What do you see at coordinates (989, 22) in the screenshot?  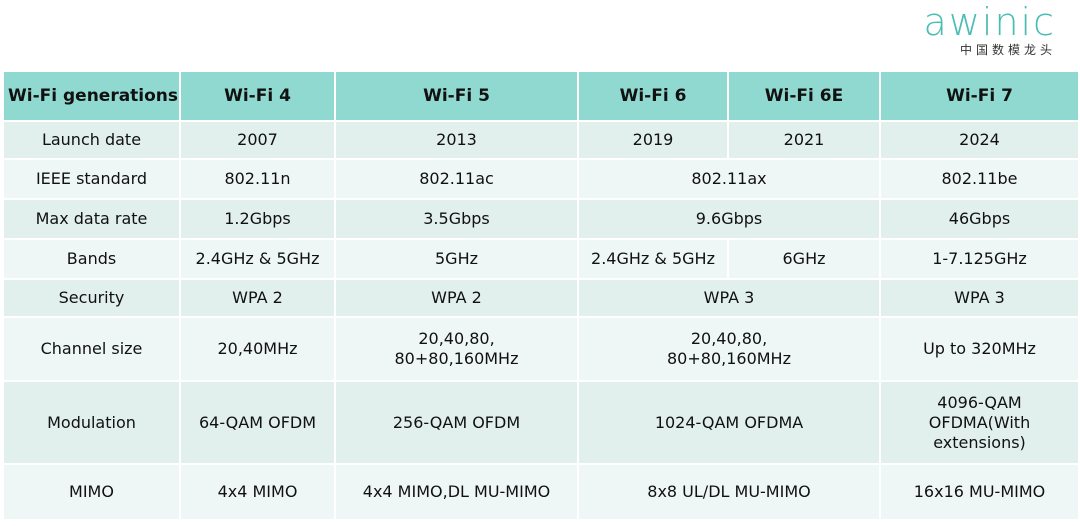 I see `logo-brand: awinic` at bounding box center [989, 22].